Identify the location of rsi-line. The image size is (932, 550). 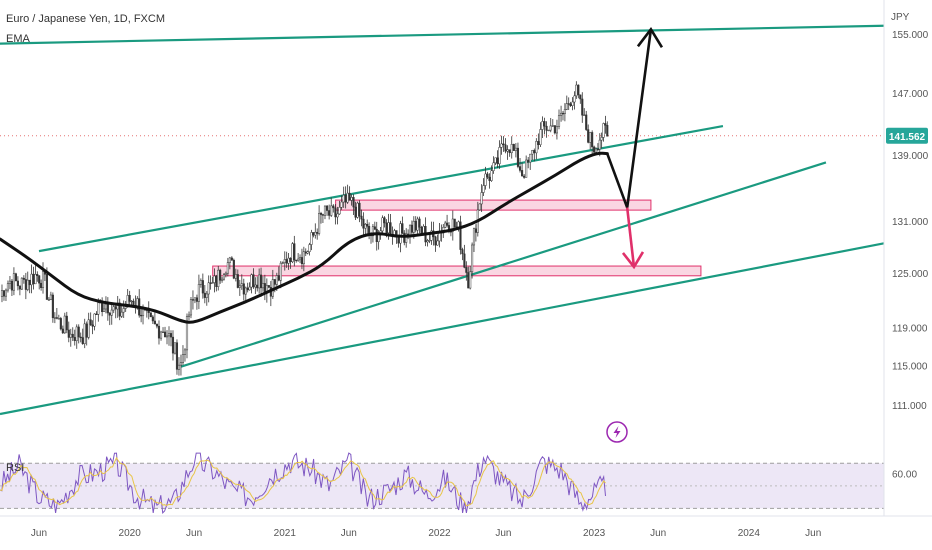
(303, 483).